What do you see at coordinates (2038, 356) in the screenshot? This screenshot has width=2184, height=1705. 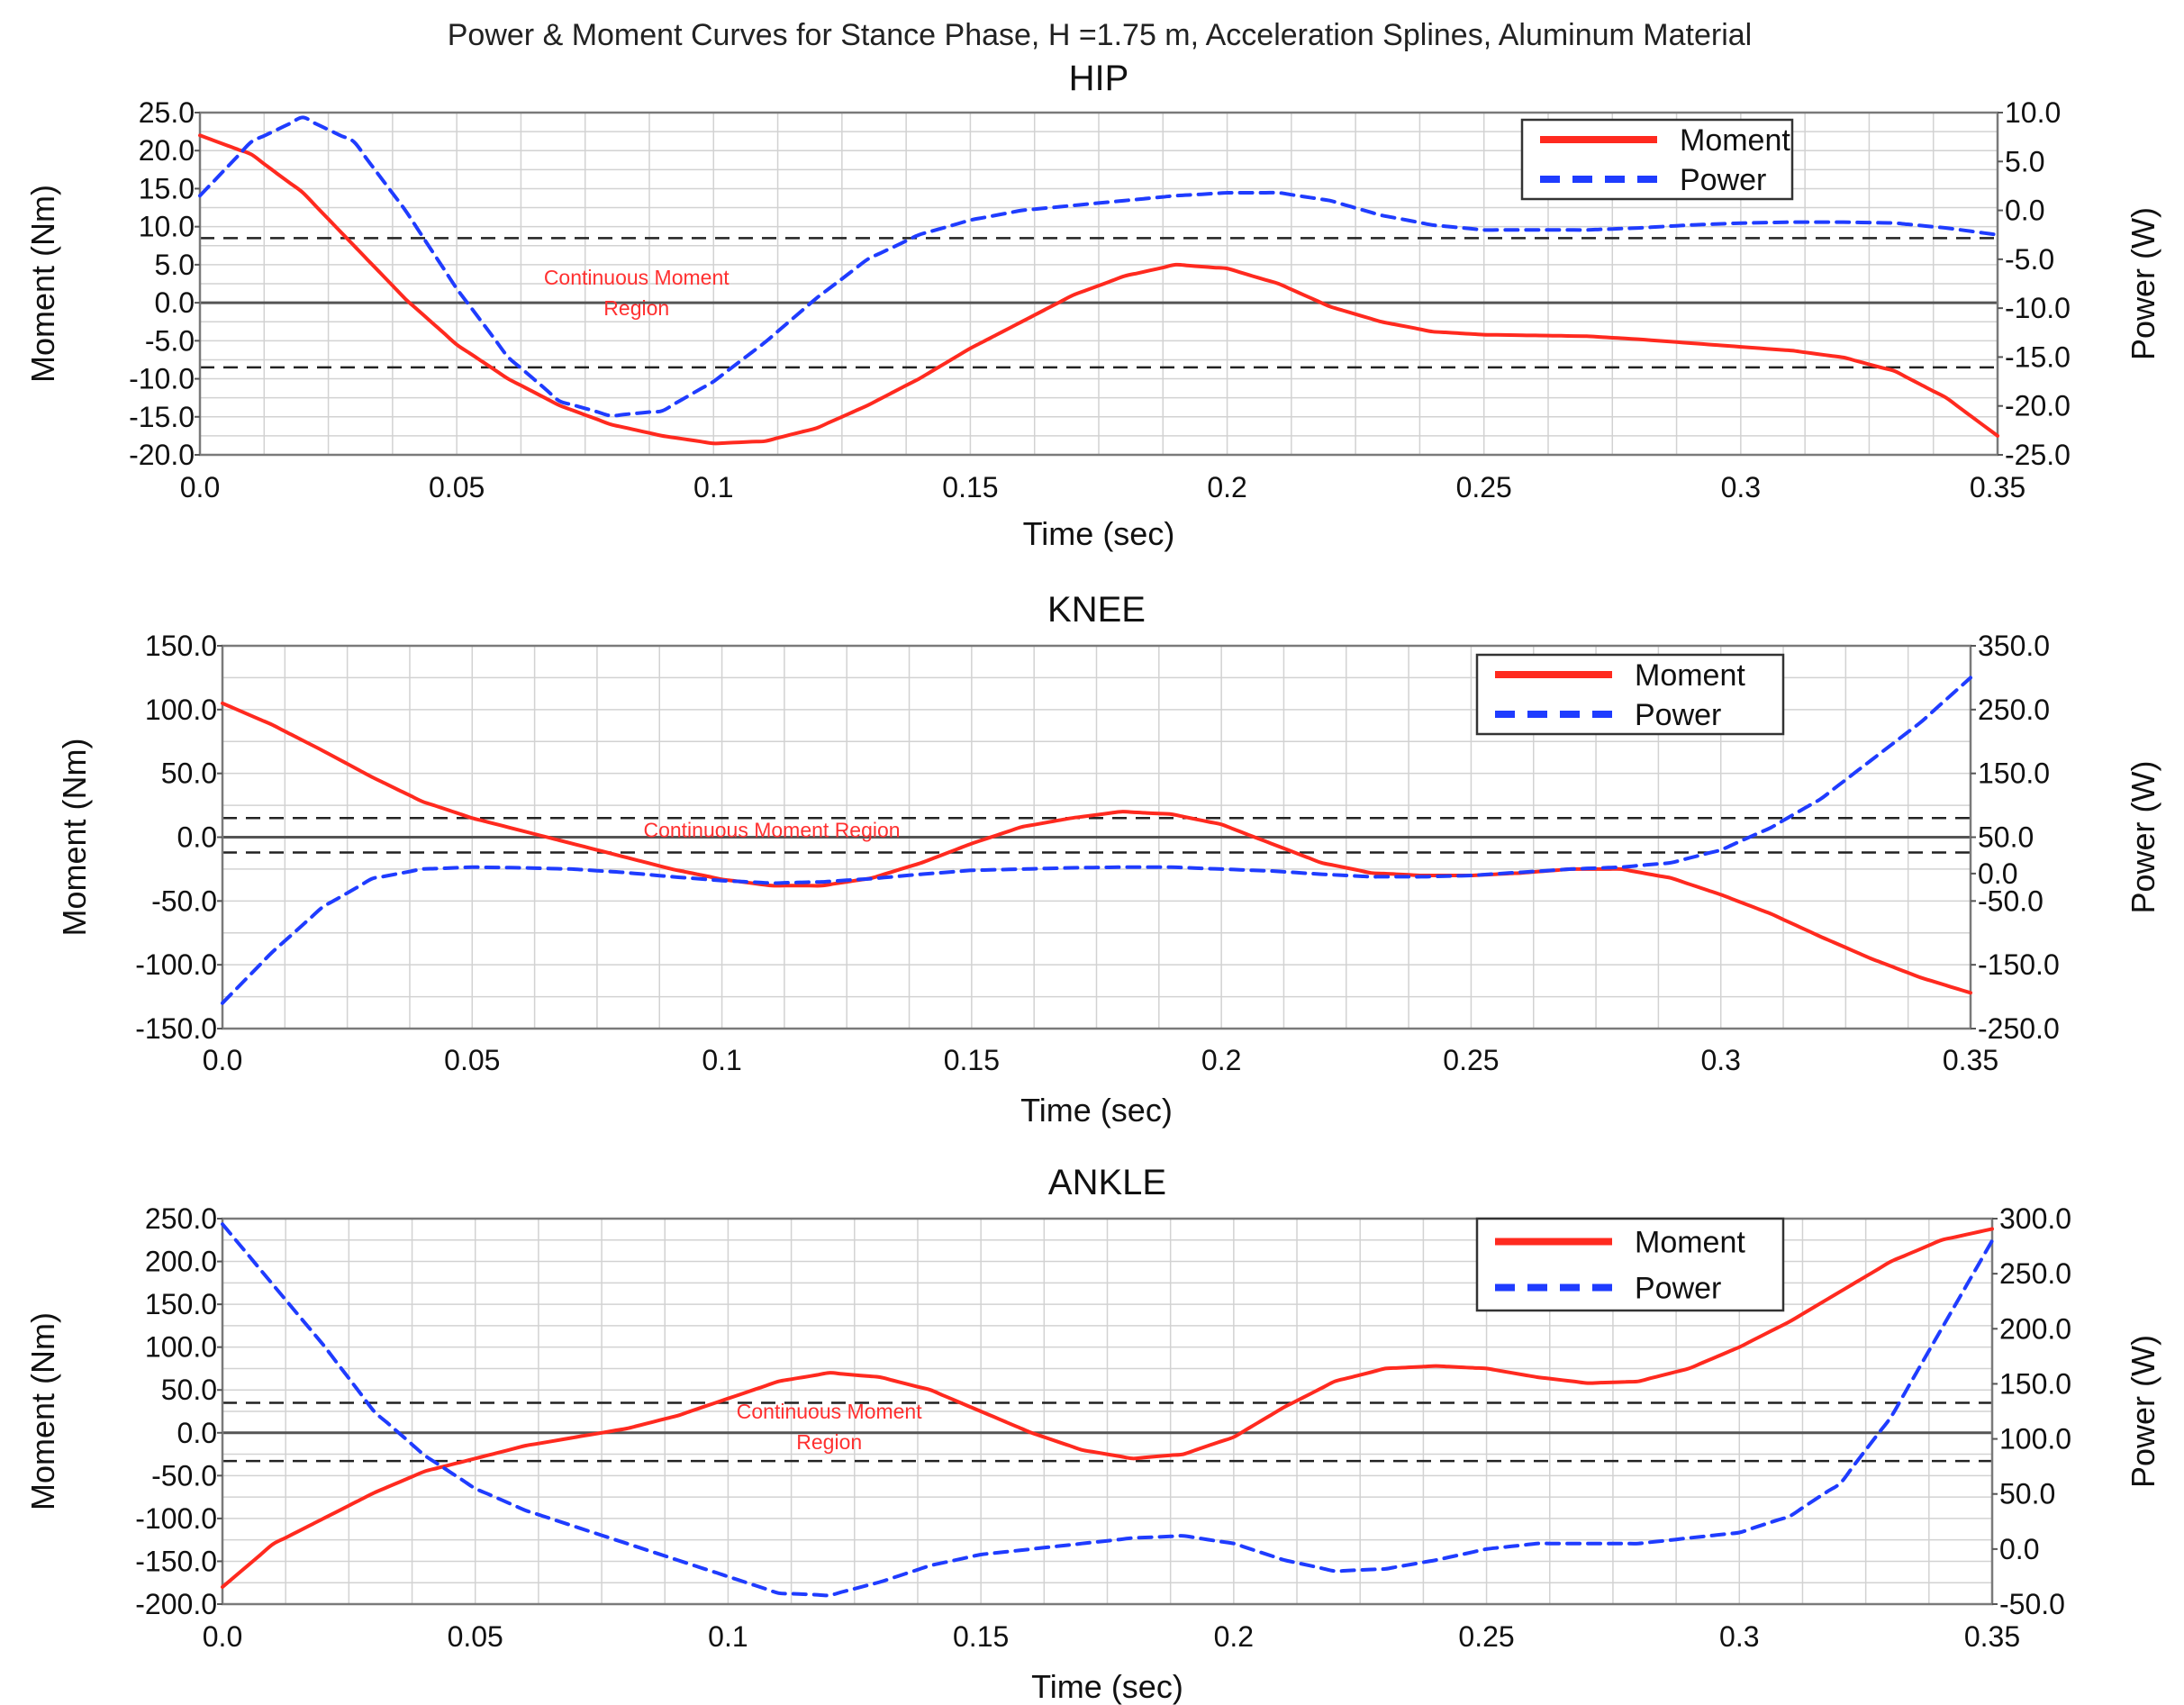 I see `y2-tick-label: -15.0` at bounding box center [2038, 356].